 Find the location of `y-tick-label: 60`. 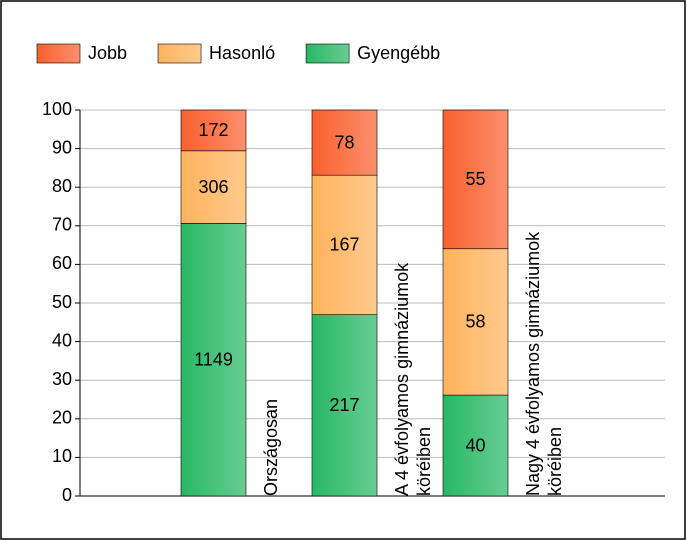

y-tick-label: 60 is located at coordinates (62, 263).